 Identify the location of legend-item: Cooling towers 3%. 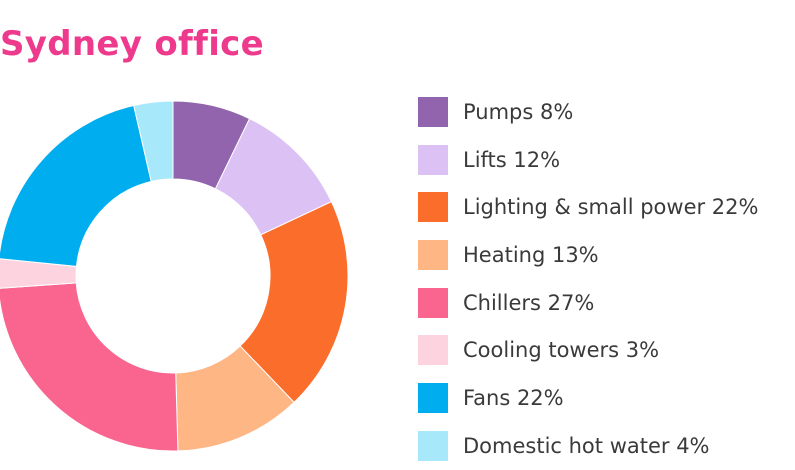
(588, 350).